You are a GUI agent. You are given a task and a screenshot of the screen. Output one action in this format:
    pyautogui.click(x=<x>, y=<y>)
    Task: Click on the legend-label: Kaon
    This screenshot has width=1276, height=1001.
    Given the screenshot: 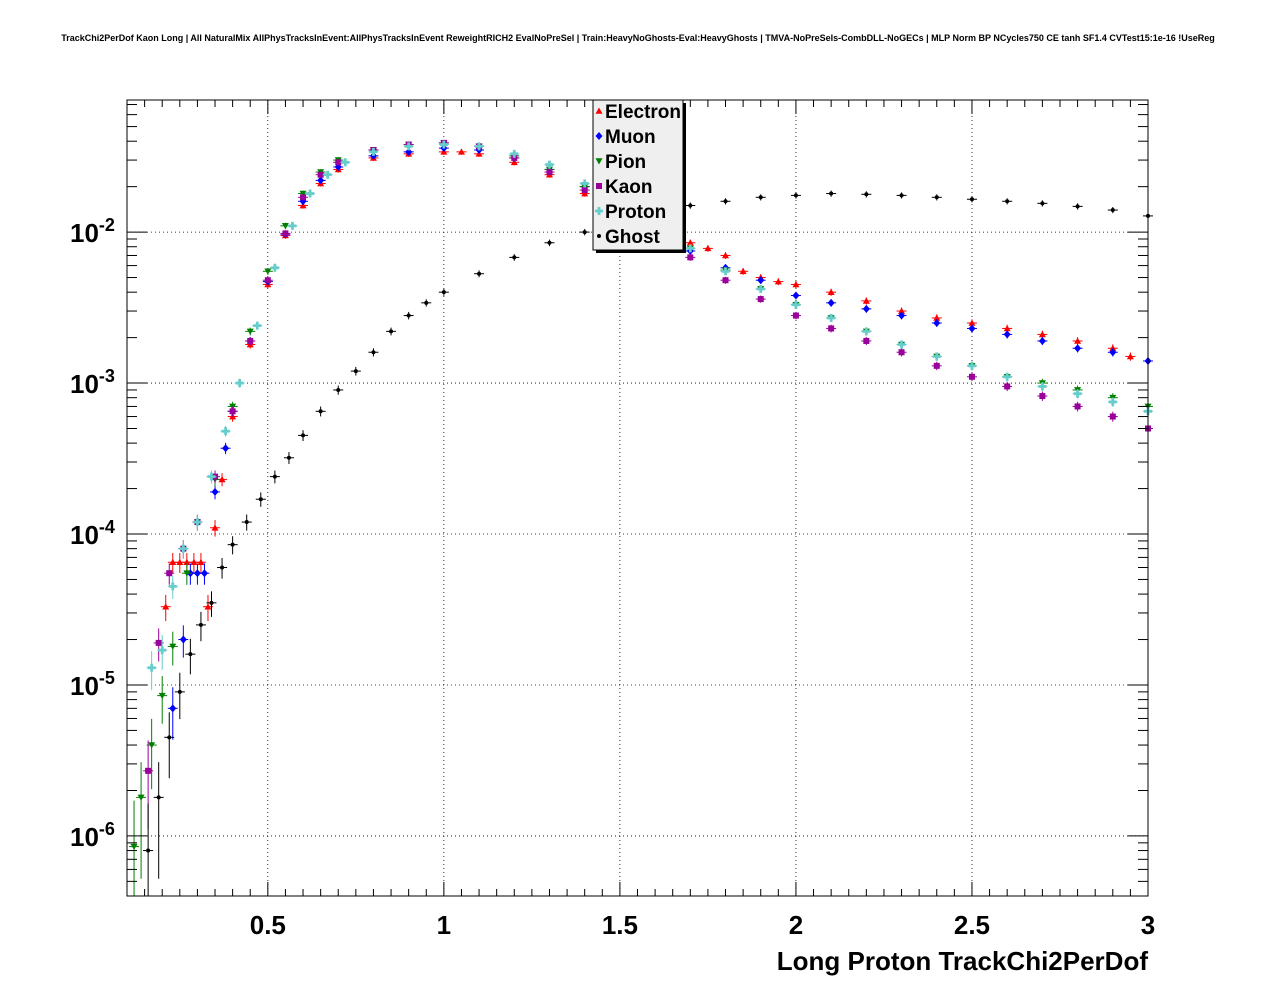 What is the action you would take?
    pyautogui.click(x=629, y=187)
    